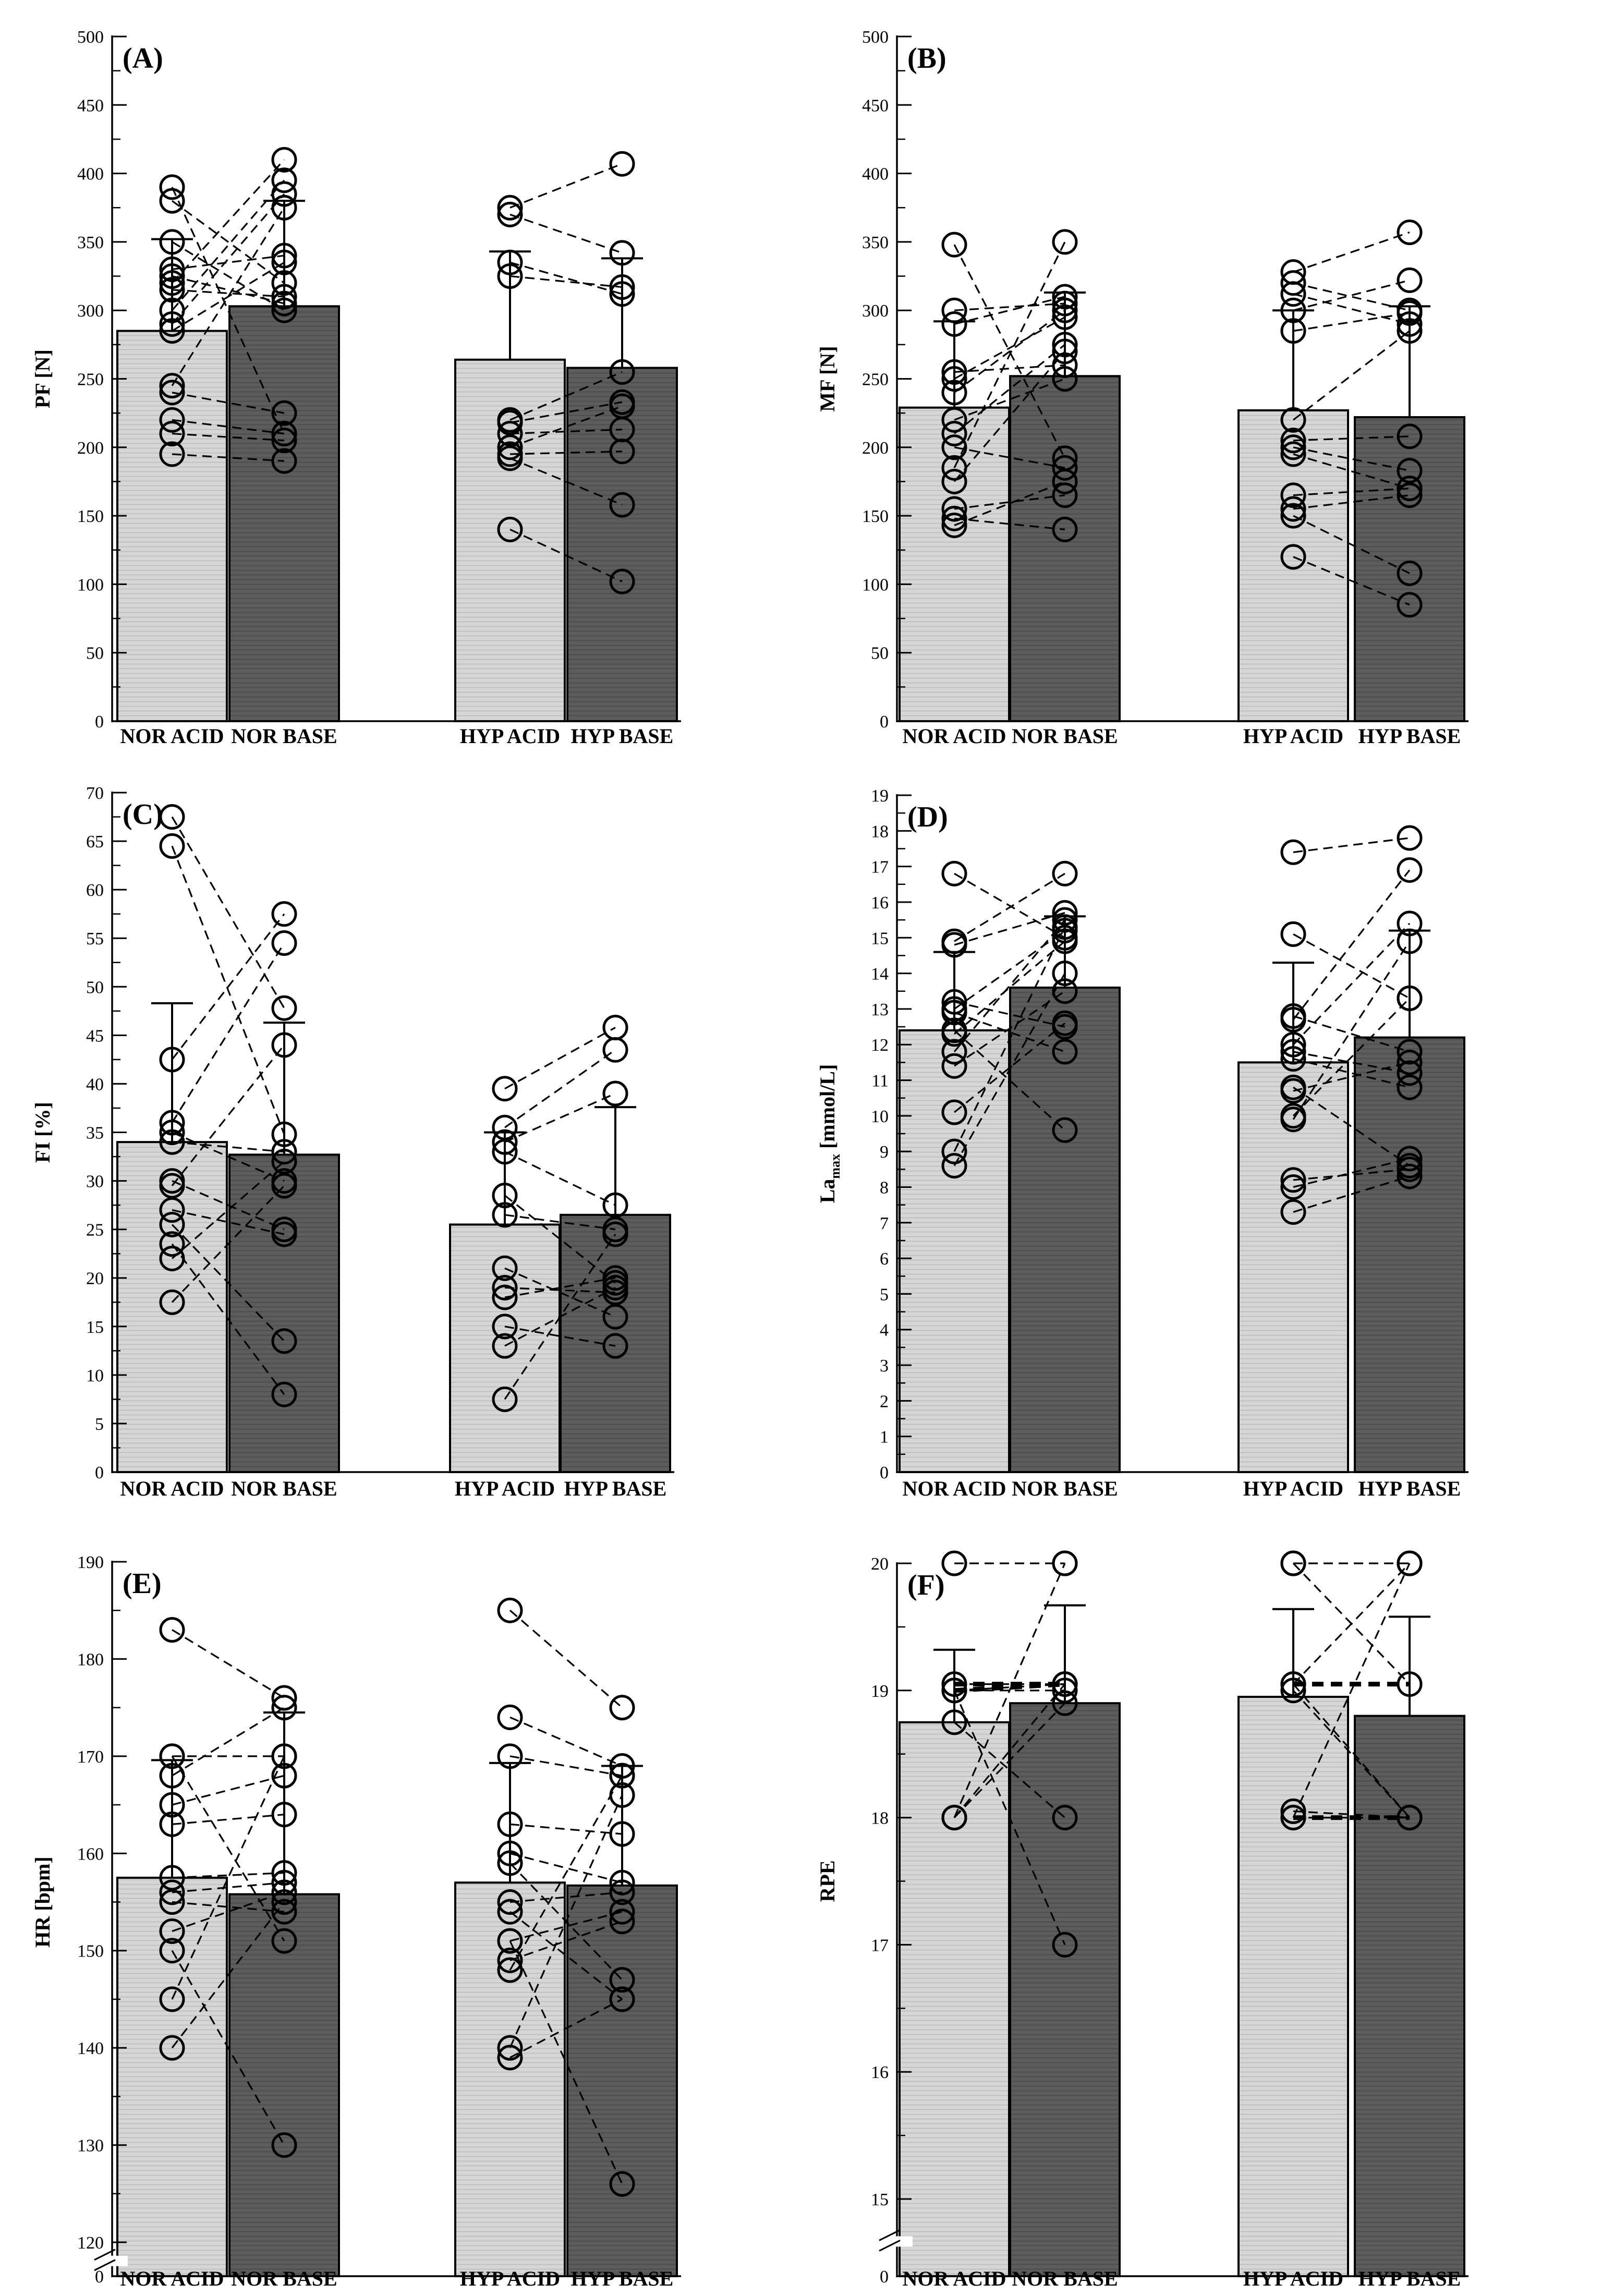  What do you see at coordinates (884, 2277) in the screenshot?
I see `y-tick-label: 0` at bounding box center [884, 2277].